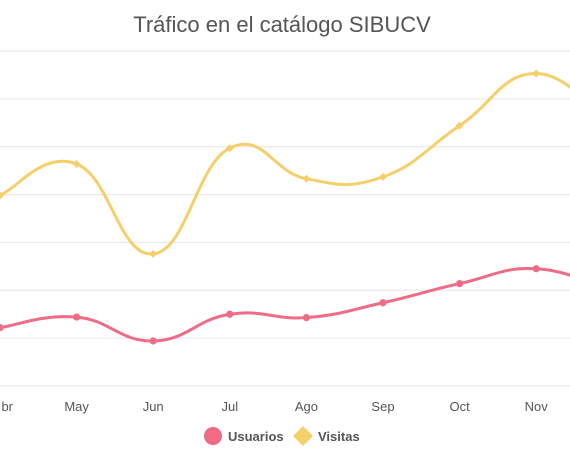 Image resolution: width=570 pixels, height=456 pixels. I want to click on legend-item-visitas: Visitas, so click(326, 436).